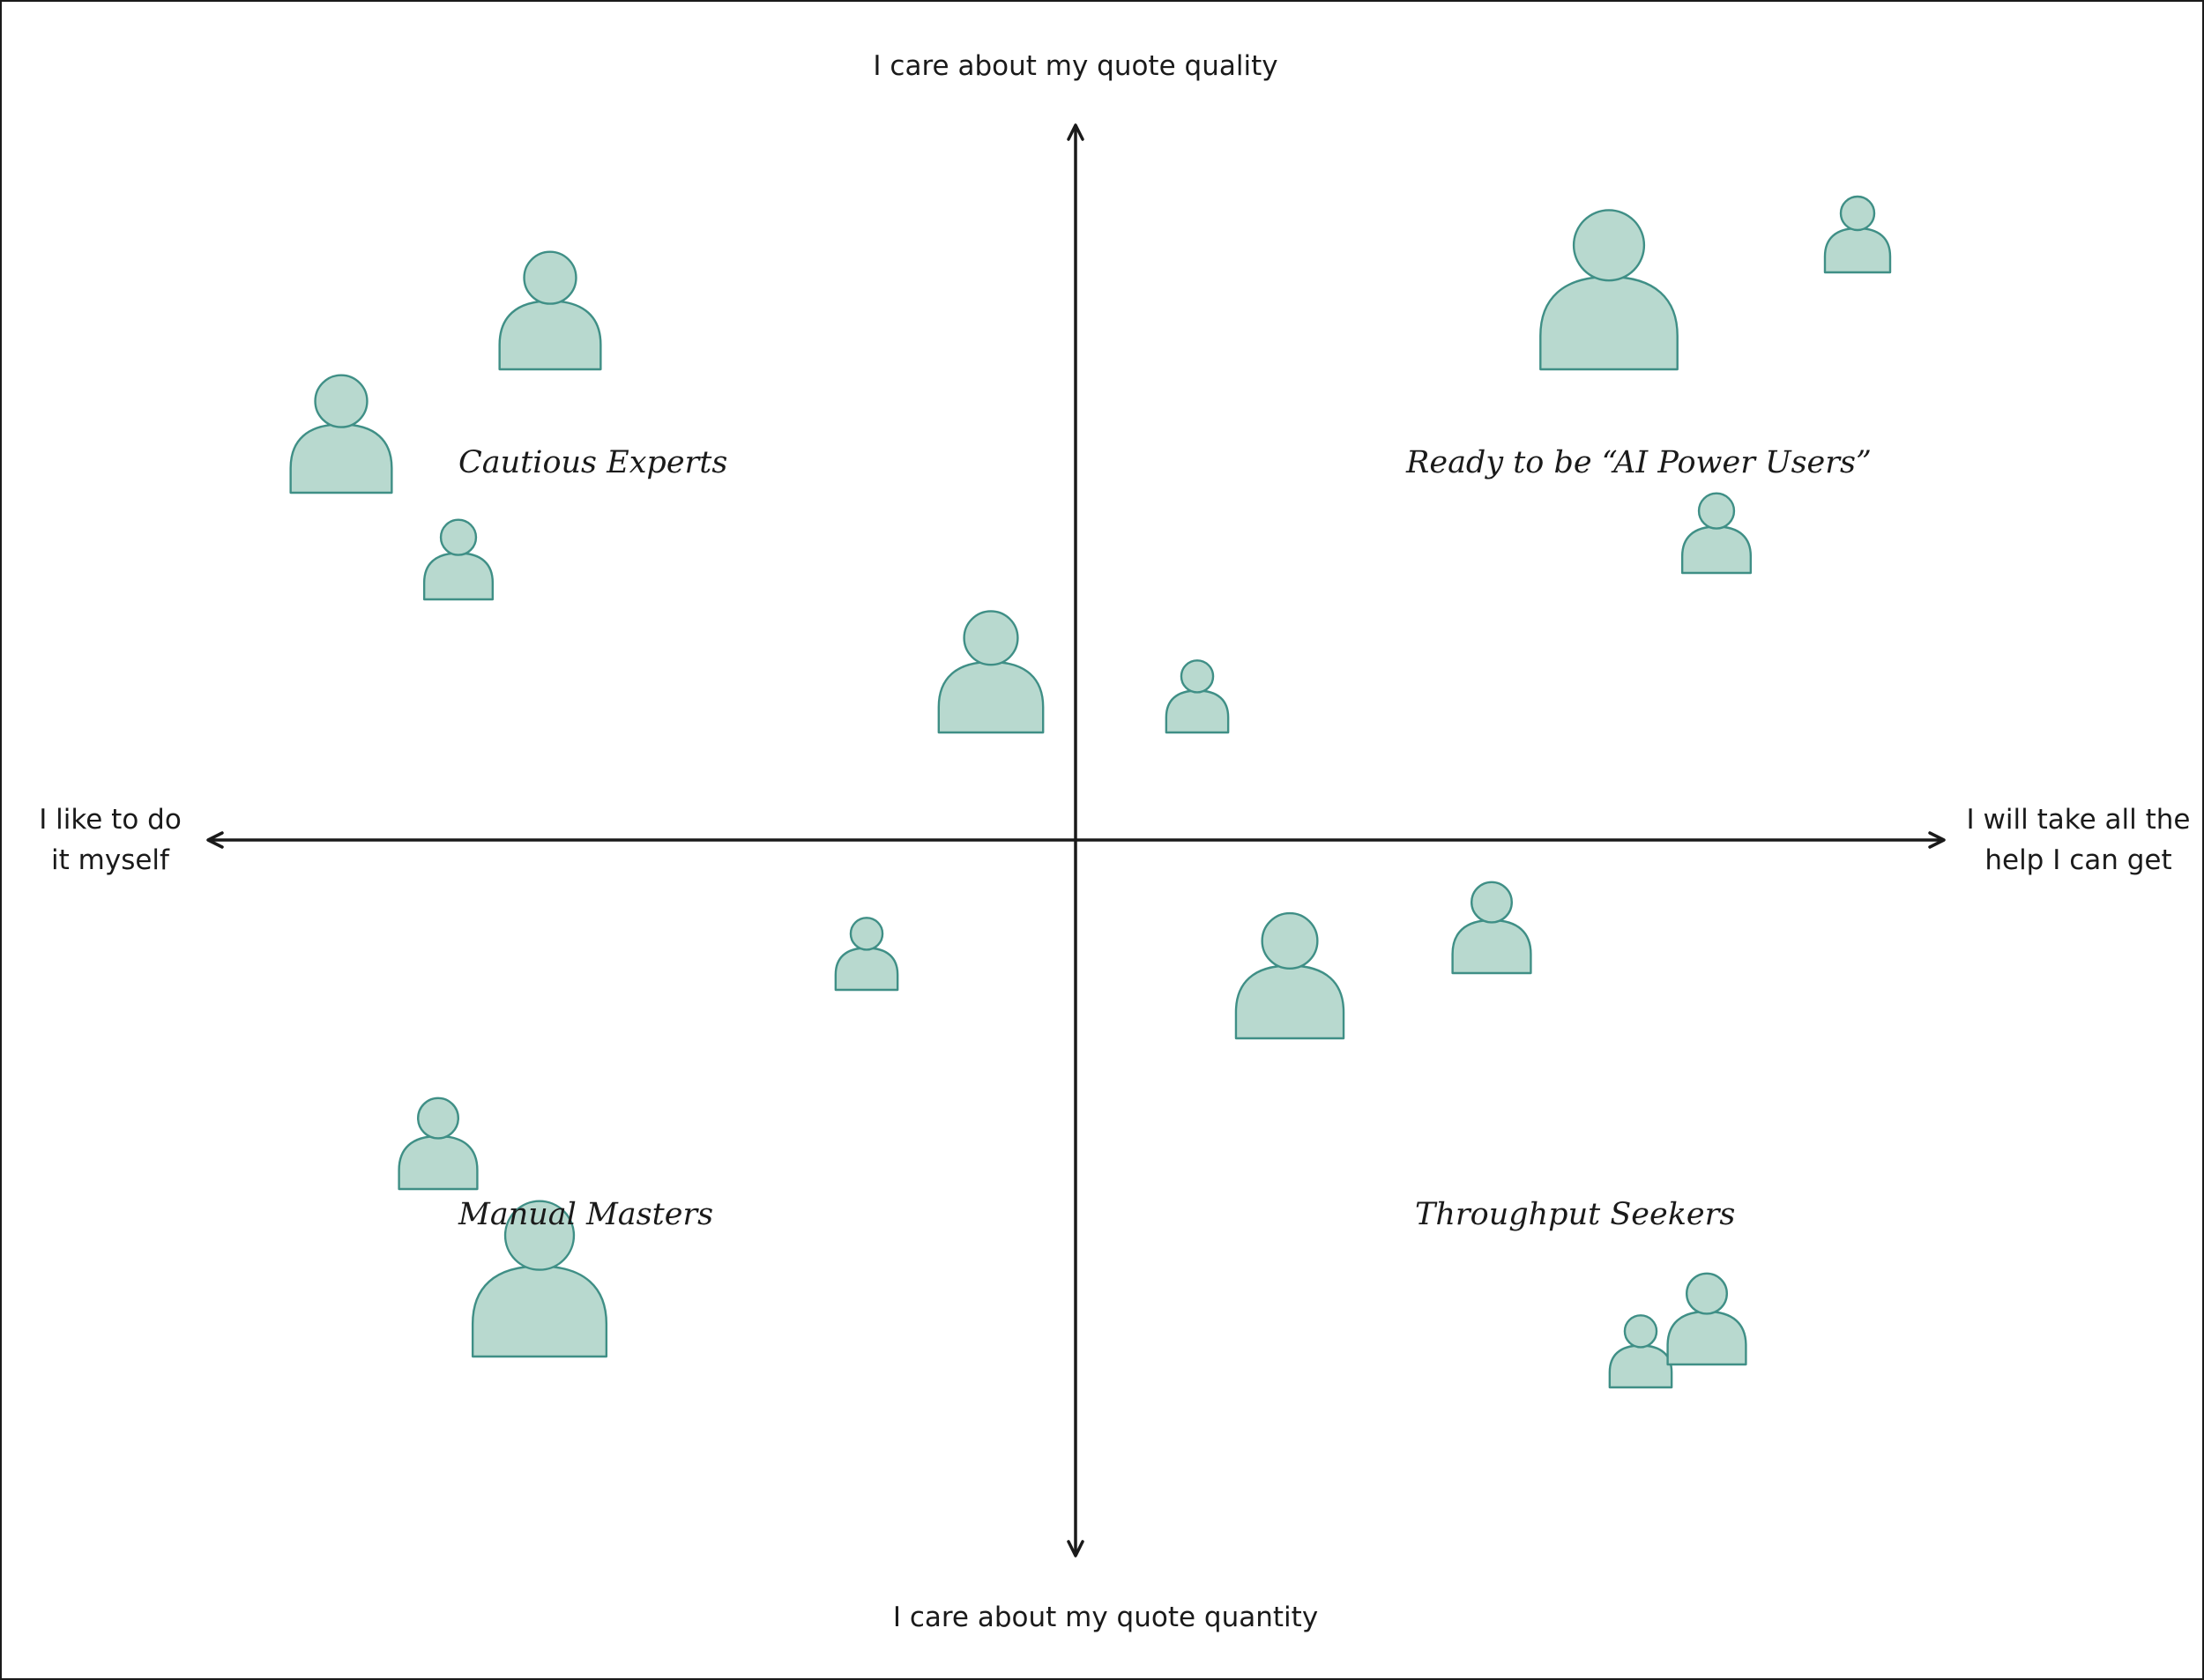  Describe the element at coordinates (593, 462) in the screenshot. I see `quadrant-label-top-left: Cautious Experts` at that location.